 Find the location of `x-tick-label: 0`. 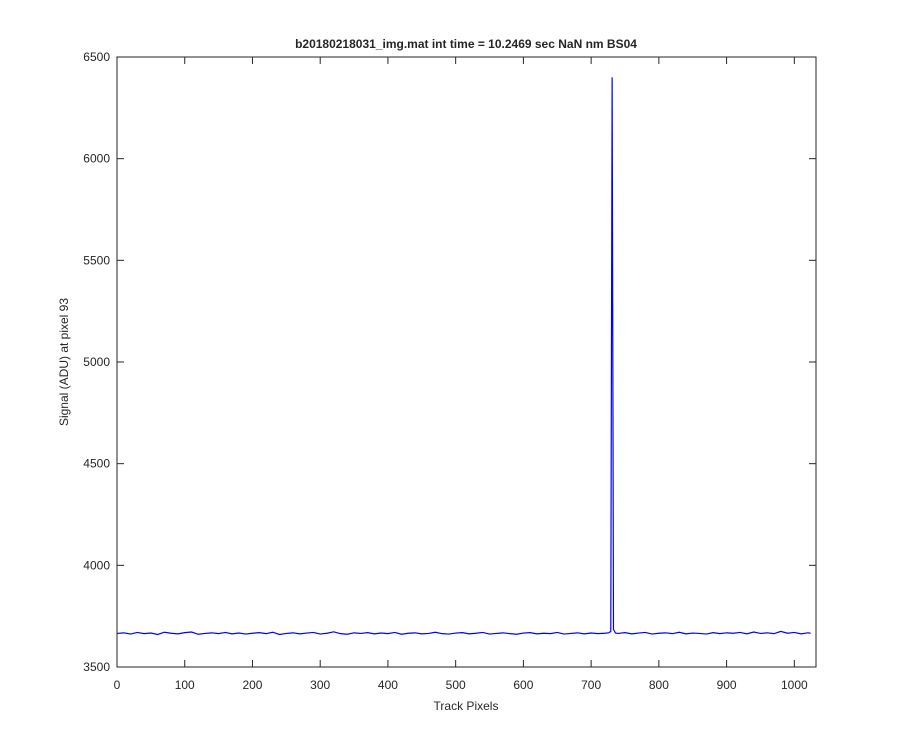

x-tick-label: 0 is located at coordinates (117, 685).